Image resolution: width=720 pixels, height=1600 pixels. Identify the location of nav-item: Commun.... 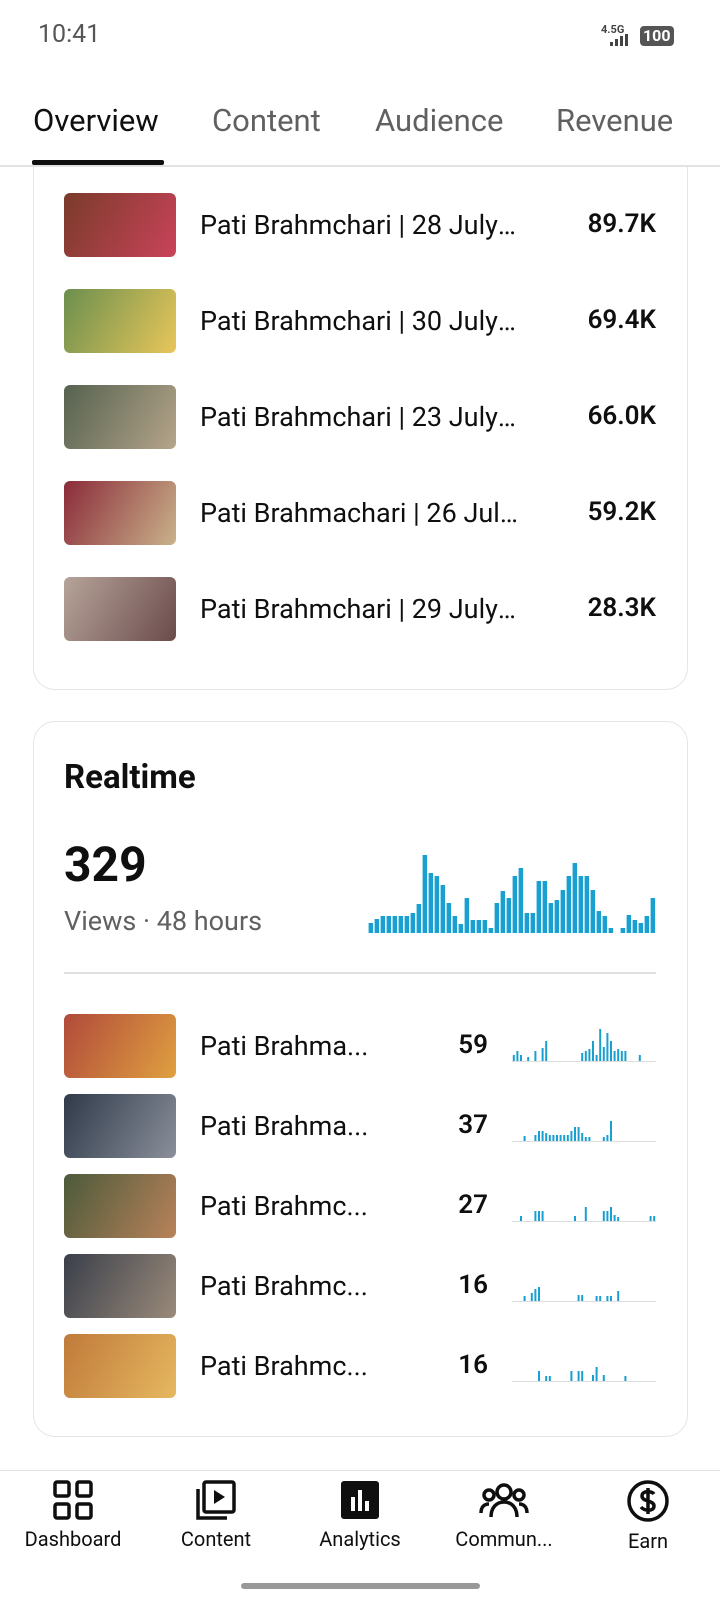
(504, 1515).